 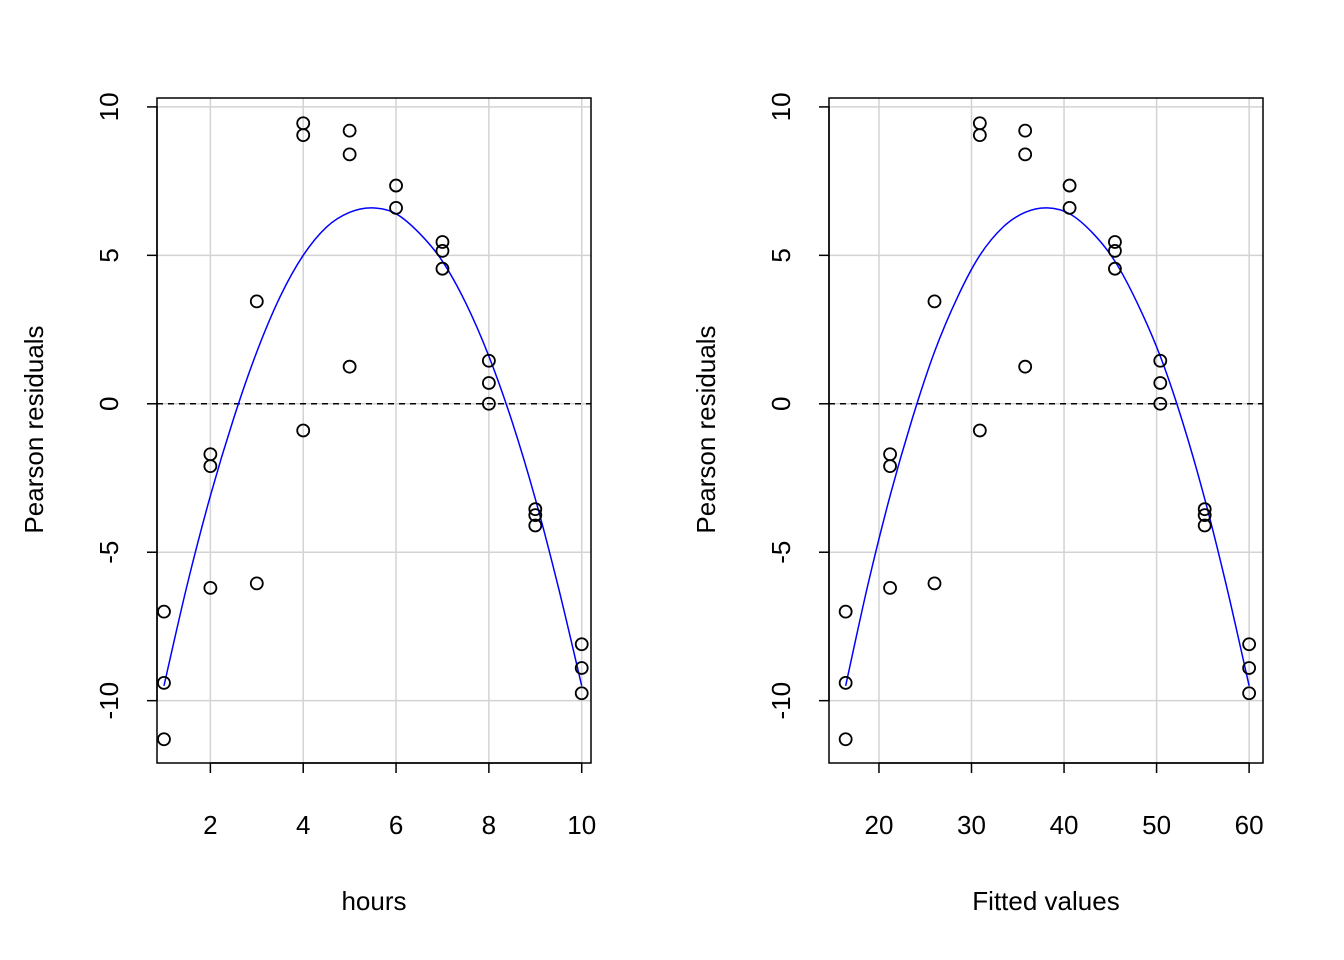 I want to click on left-y-axis: -10 -5 0 5 10, so click(x=126, y=406).